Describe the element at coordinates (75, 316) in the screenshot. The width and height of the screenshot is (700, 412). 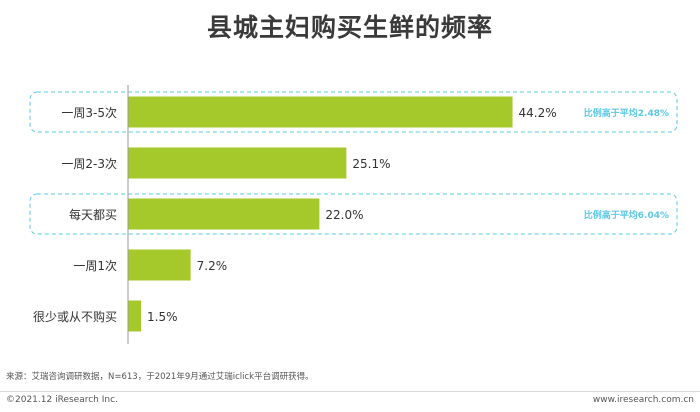
I see `category-label: 很少或从不购买` at that location.